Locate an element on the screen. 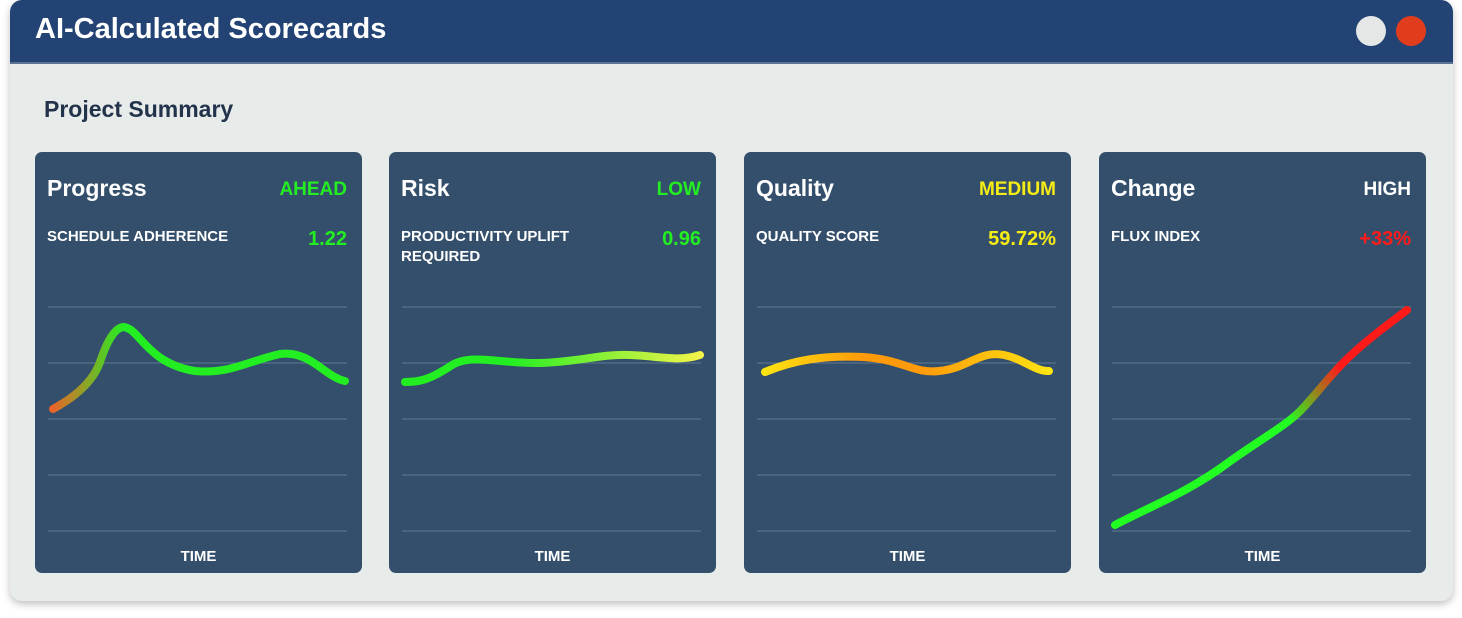  metric-label: SCHEDULE ADHERENCE is located at coordinates (138, 236).